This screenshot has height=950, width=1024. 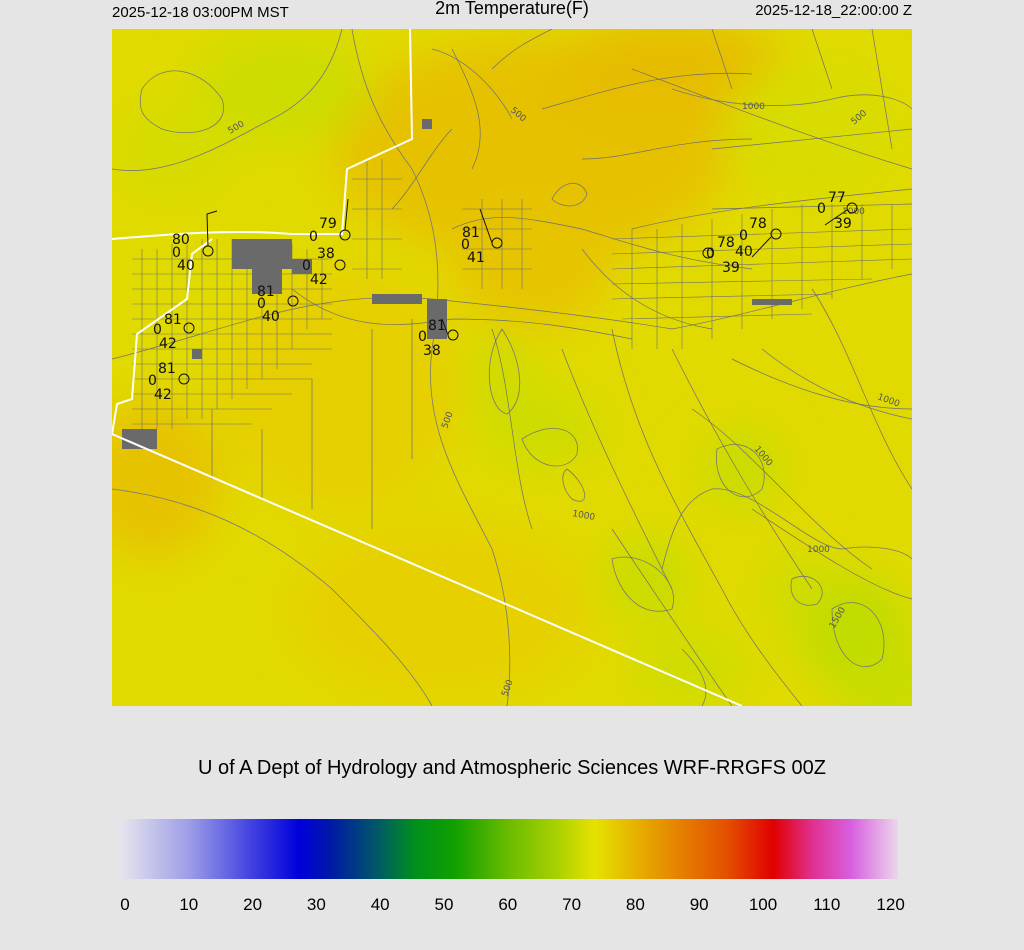 What do you see at coordinates (837, 211) in the screenshot?
I see `station-plot: 77 0 39` at bounding box center [837, 211].